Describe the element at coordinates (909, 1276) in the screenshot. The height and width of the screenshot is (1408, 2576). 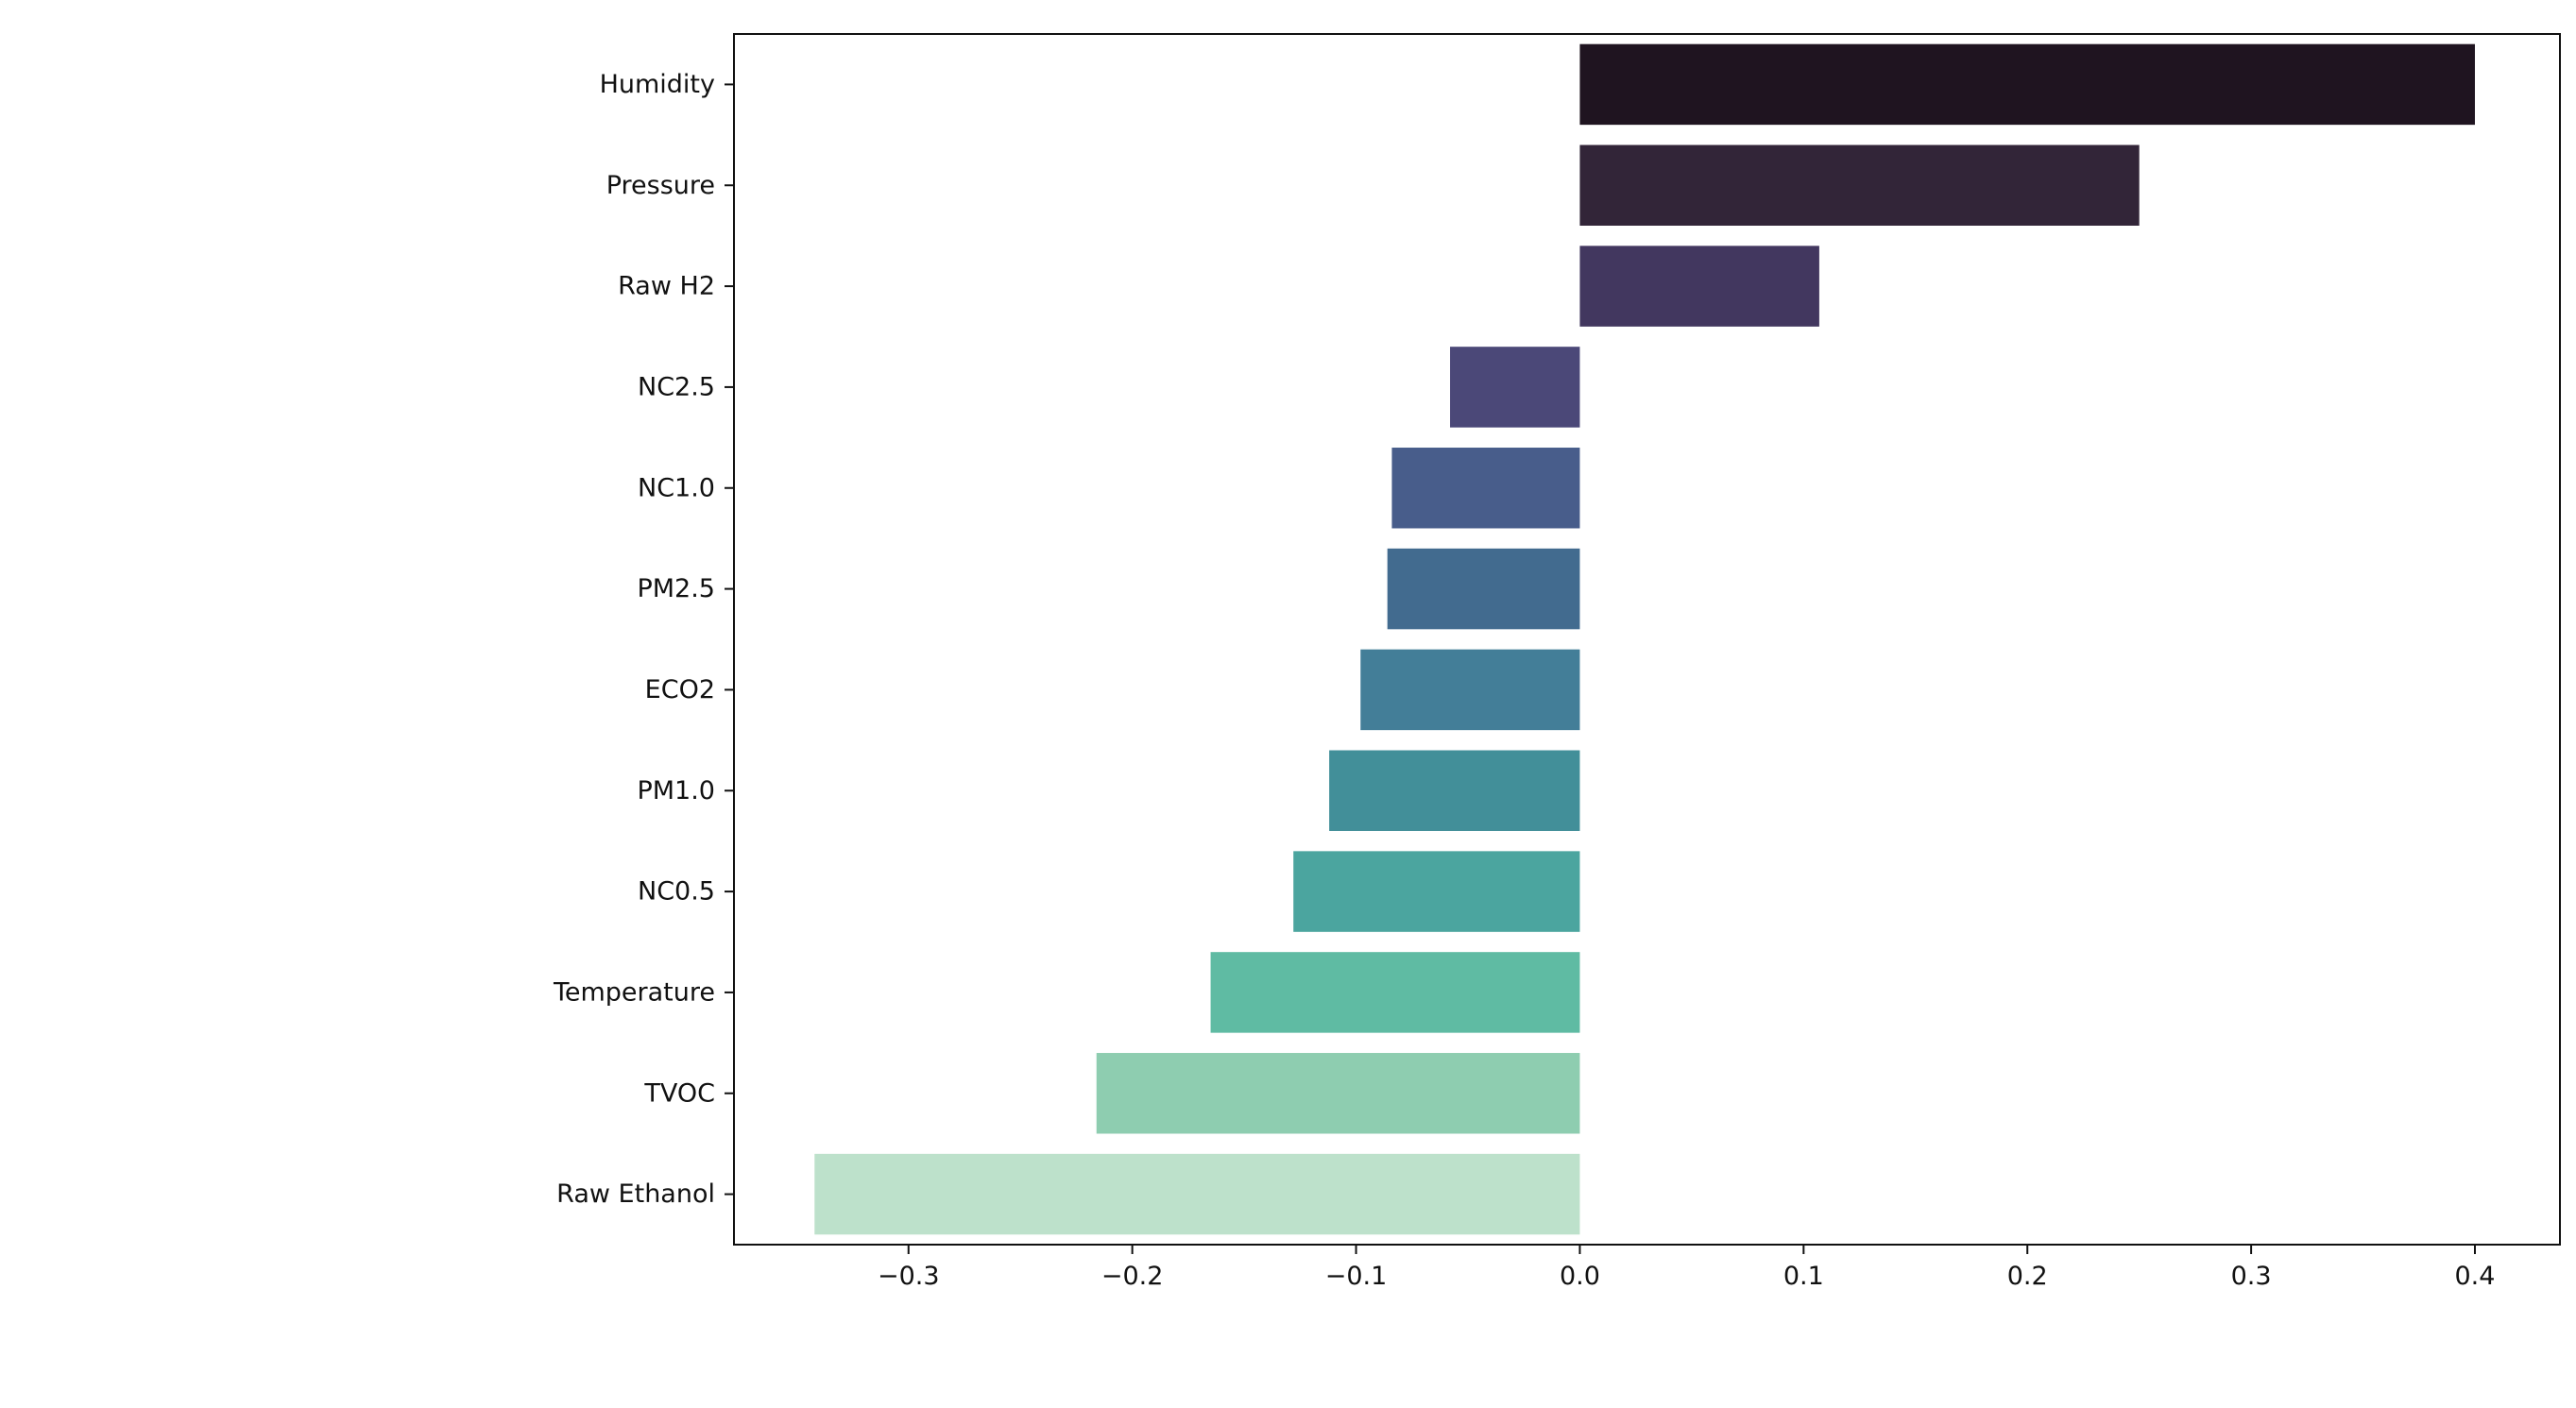
I see `x-tick-label: −0.3` at that location.